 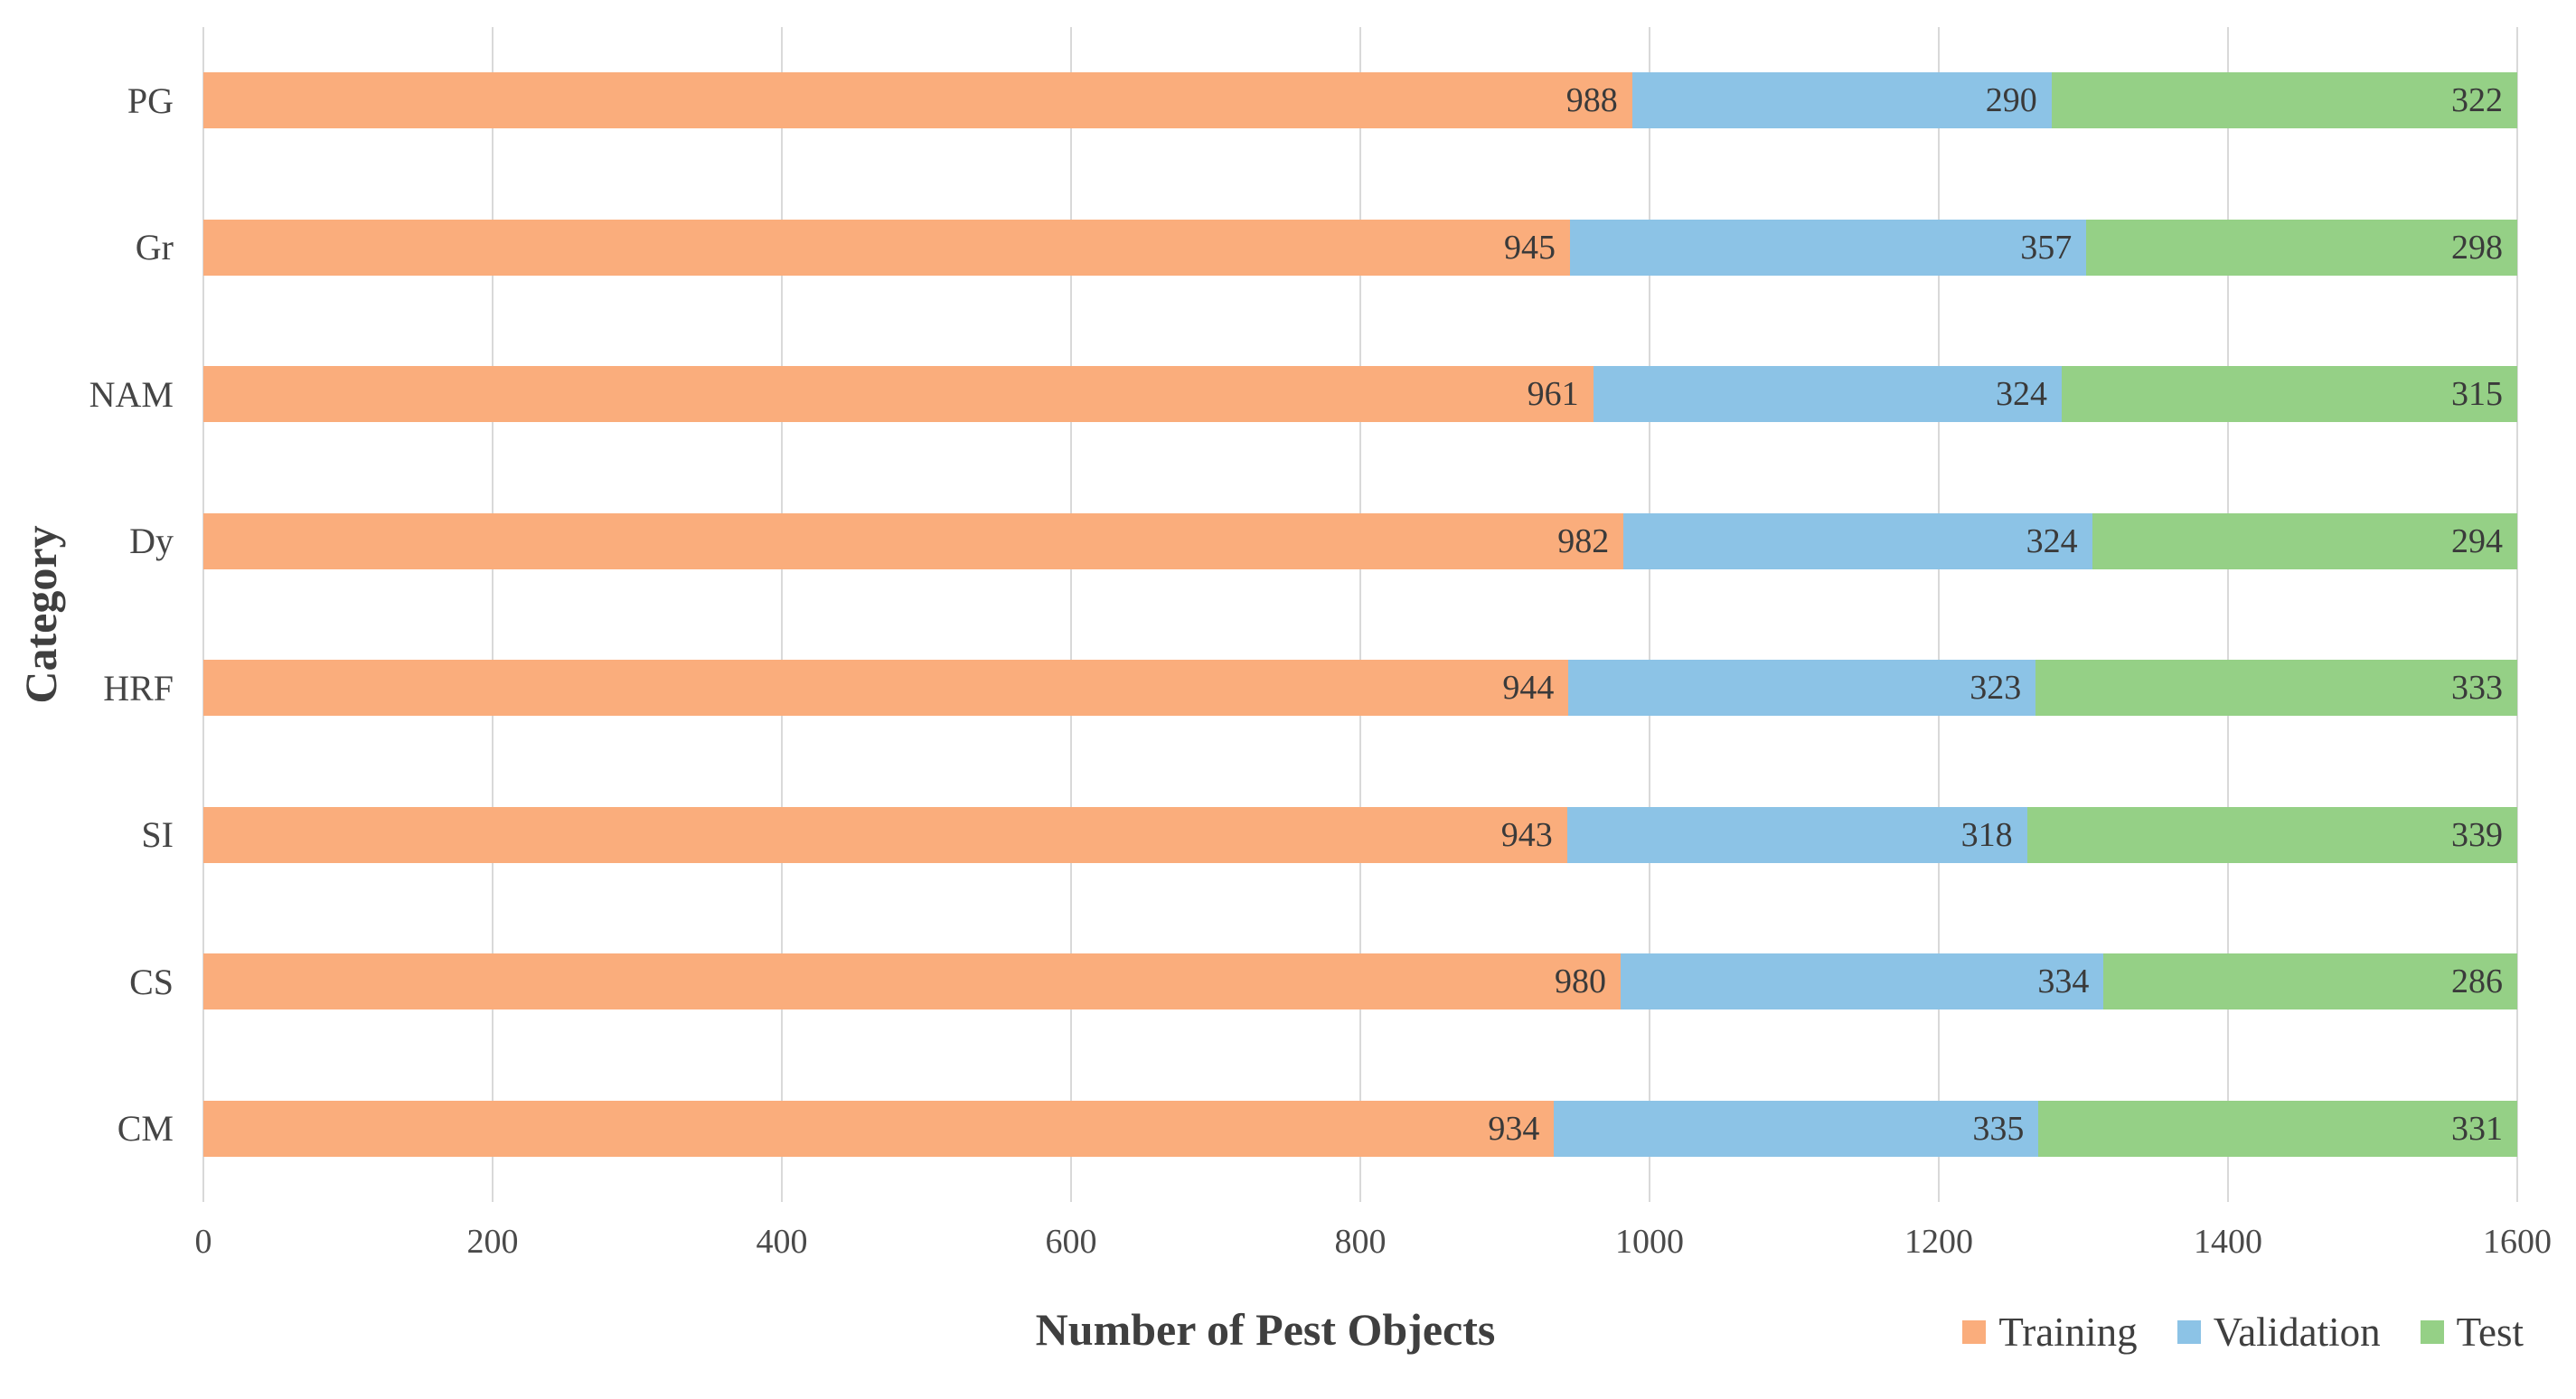 What do you see at coordinates (1514, 1128) in the screenshot?
I see `value-label: 934` at bounding box center [1514, 1128].